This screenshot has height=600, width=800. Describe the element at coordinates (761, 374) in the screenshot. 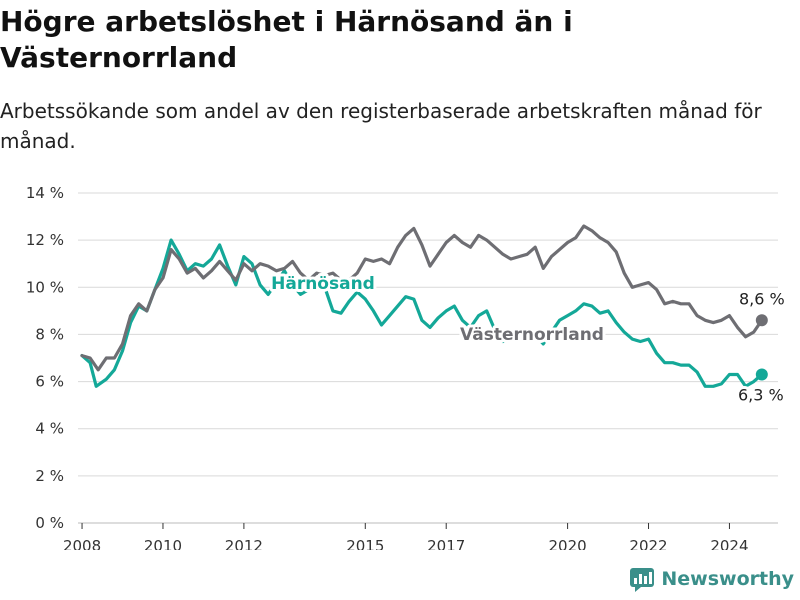

I see `end-point-harnosand` at that location.